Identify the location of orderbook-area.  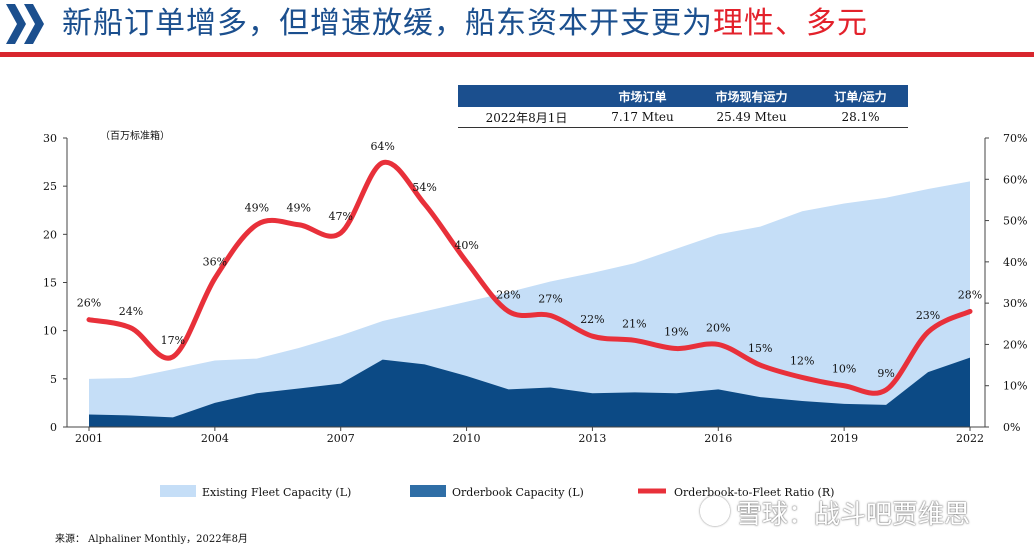
(529, 392).